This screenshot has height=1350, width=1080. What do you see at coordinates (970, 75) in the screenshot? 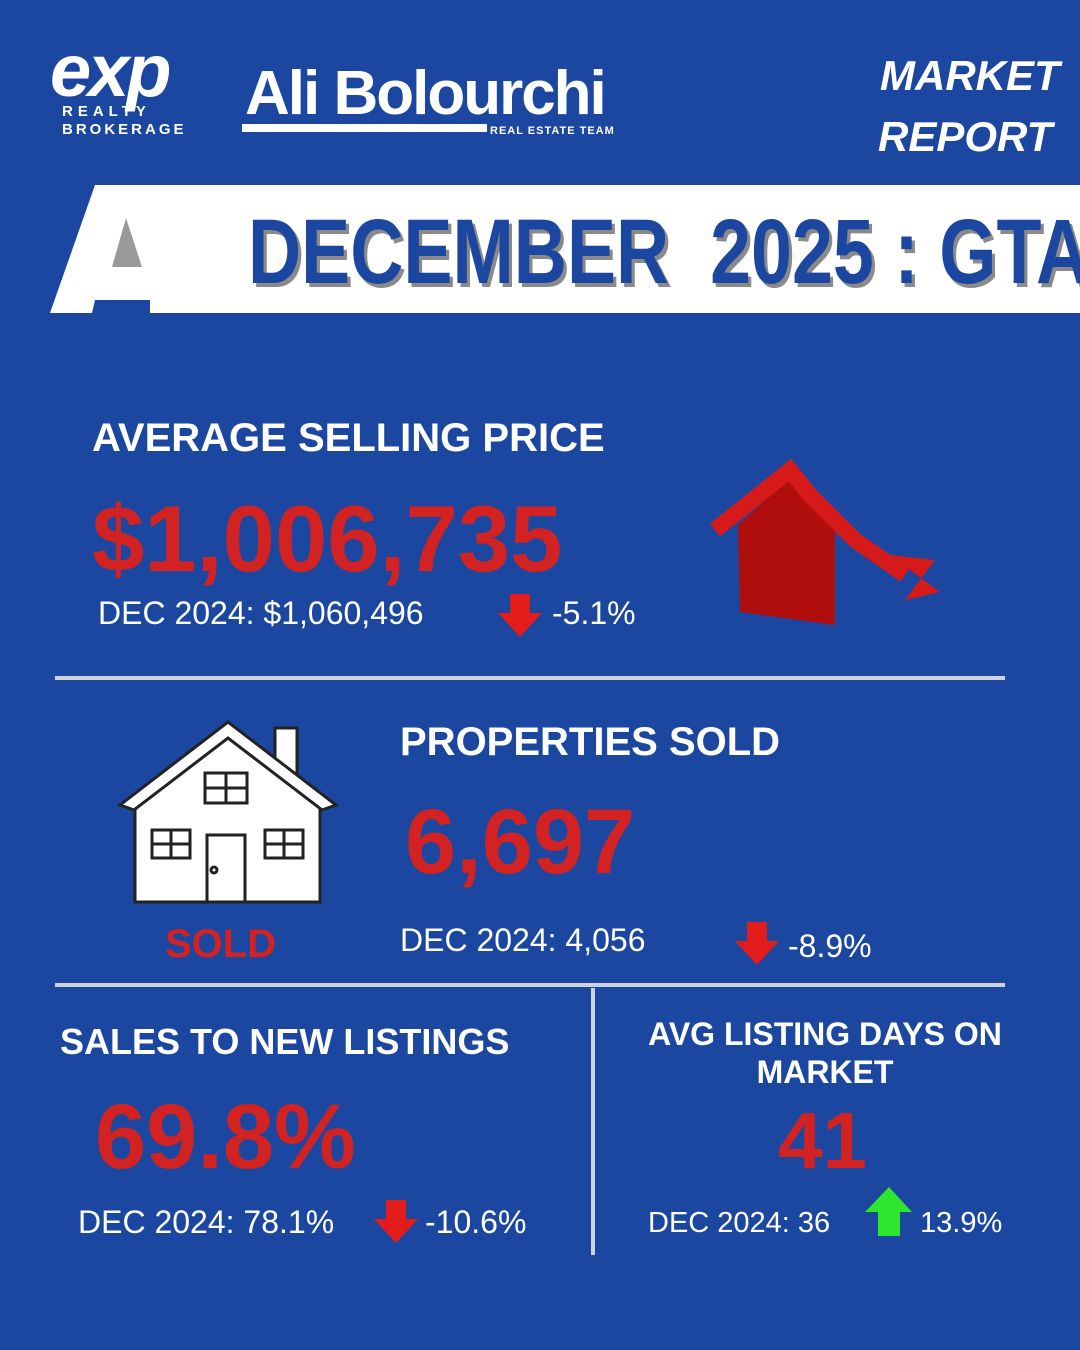
I see `report-label: MARKET` at bounding box center [970, 75].